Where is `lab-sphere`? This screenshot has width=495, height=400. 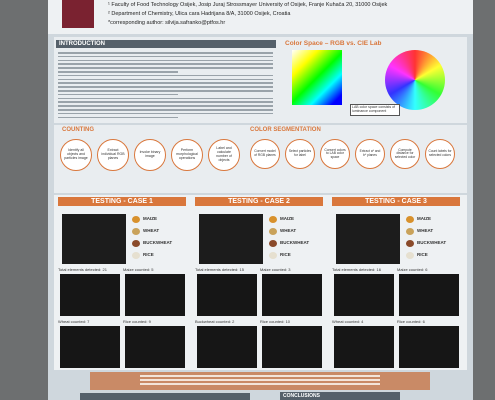 lab-sphere is located at coordinates (415, 80).